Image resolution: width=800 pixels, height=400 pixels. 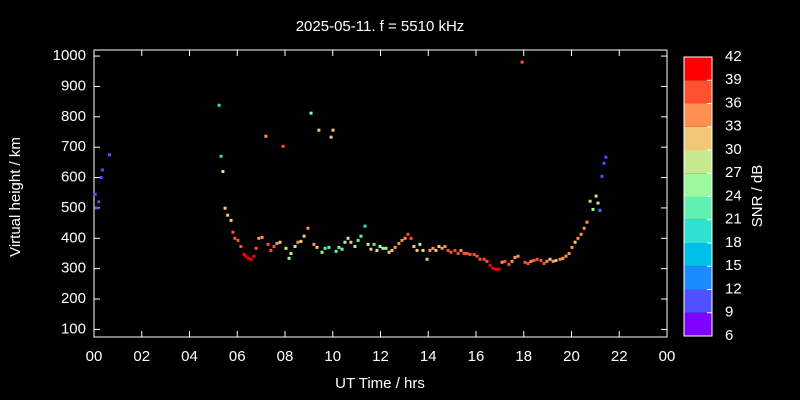 What do you see at coordinates (237, 356) in the screenshot?
I see `x-tick-label: 06` at bounding box center [237, 356].